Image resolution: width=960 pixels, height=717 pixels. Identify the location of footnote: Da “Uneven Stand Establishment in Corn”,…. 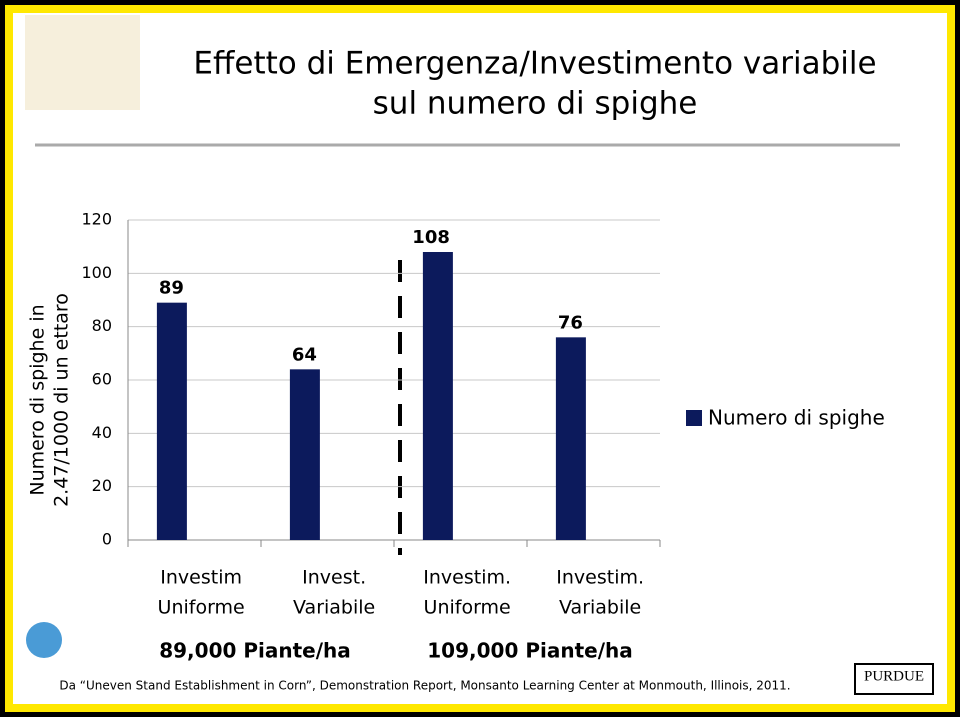
(424, 686).